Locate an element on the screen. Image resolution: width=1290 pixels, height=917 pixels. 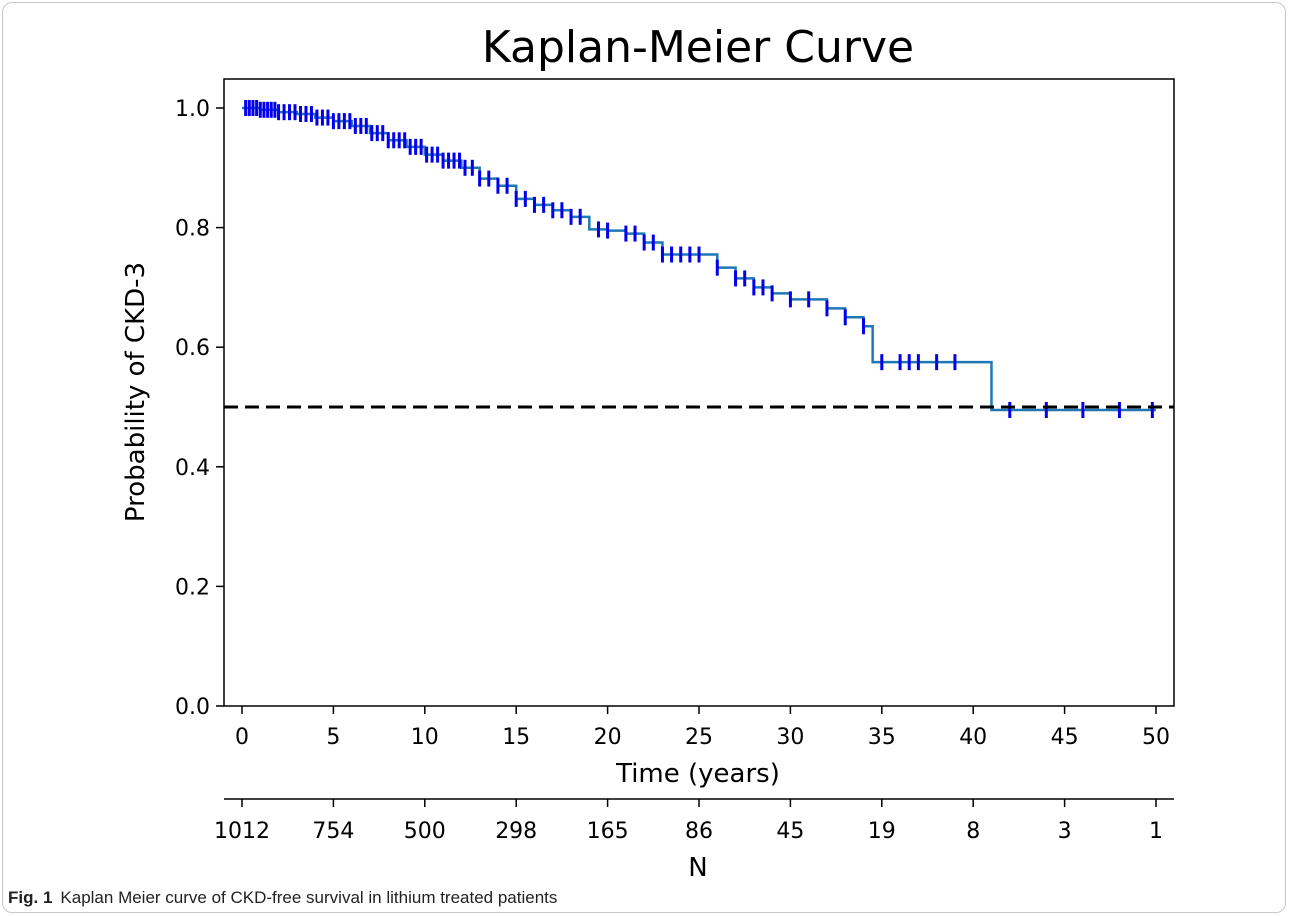
at-risk-count: 298 is located at coordinates (516, 831).